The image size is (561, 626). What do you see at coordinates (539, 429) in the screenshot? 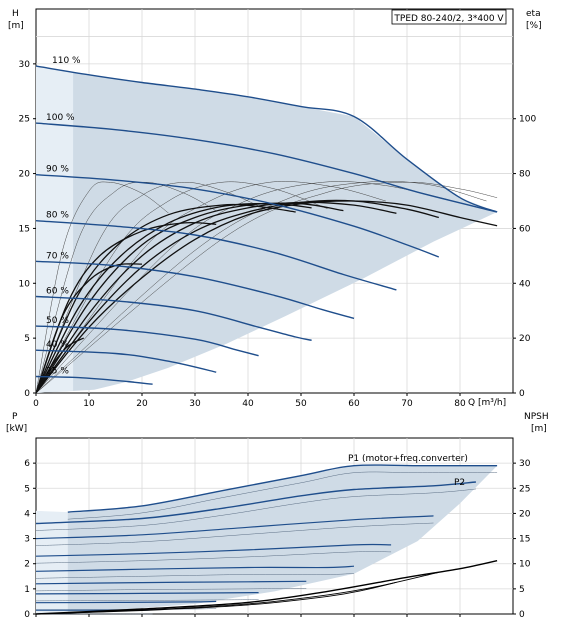
I see `npsh-axis-label-line2: [m]` at bounding box center [539, 429].